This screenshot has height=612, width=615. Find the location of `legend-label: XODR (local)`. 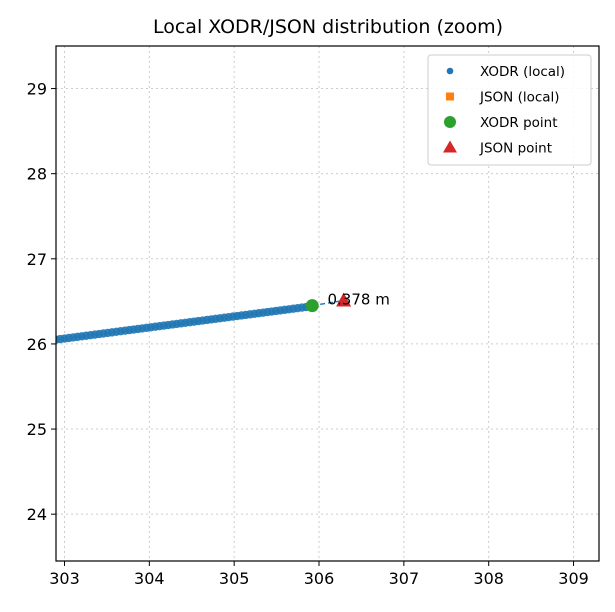

legend-label: XODR (local) is located at coordinates (522, 72).